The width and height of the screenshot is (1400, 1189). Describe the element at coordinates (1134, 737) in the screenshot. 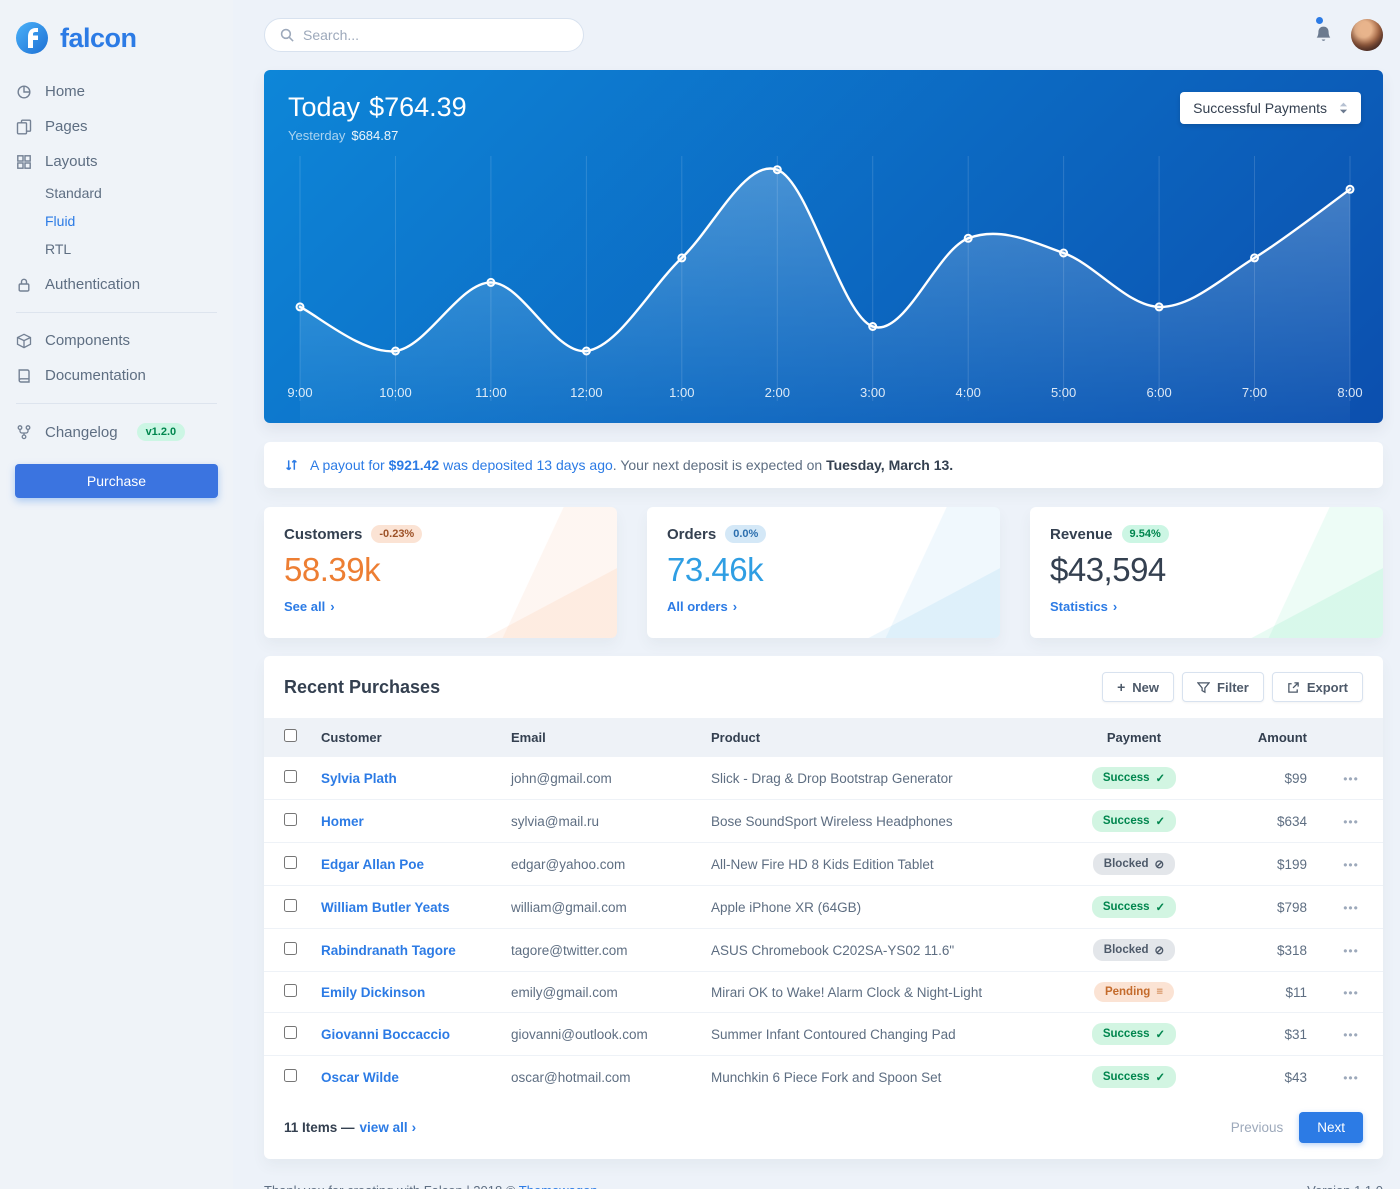

I see `column-payment: Payment` at that location.